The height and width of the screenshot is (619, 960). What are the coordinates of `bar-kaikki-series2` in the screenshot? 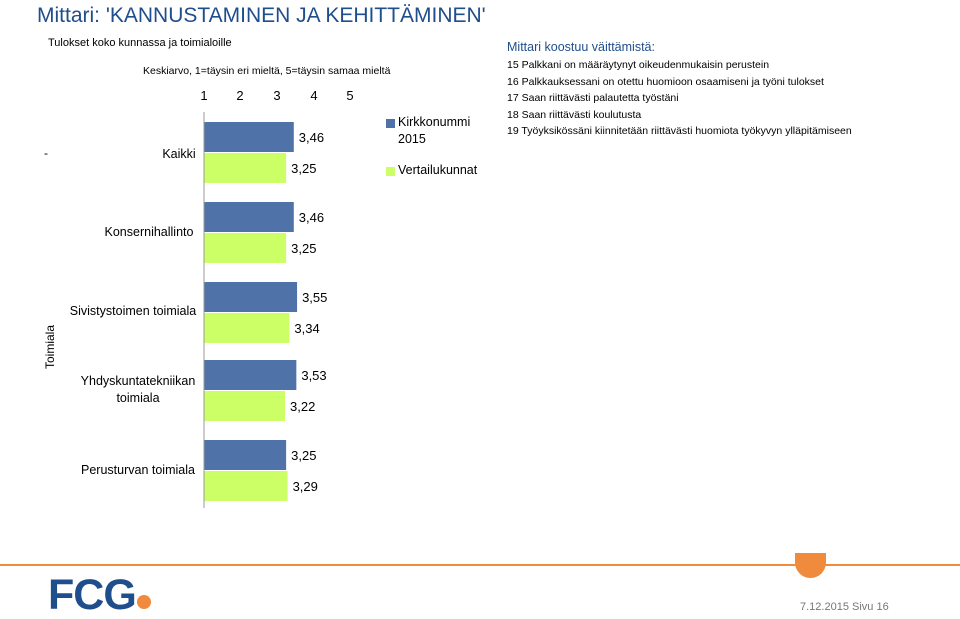 It's located at (245, 168).